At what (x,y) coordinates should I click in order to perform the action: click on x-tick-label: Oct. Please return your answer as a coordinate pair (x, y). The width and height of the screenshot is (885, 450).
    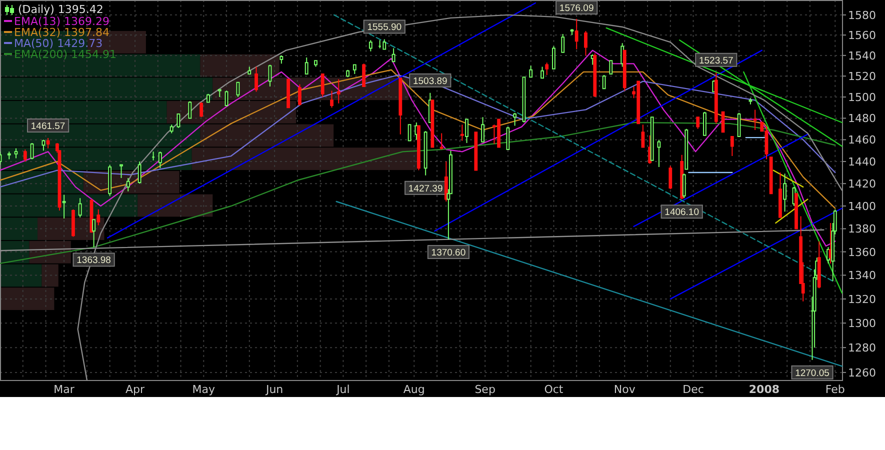
    Looking at the image, I should click on (554, 389).